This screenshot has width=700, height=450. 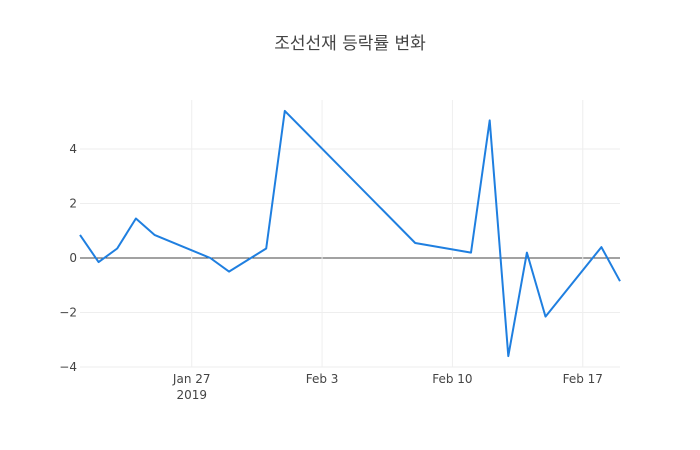 I want to click on chart-title: 조선선재 등락률 변화, so click(x=350, y=44).